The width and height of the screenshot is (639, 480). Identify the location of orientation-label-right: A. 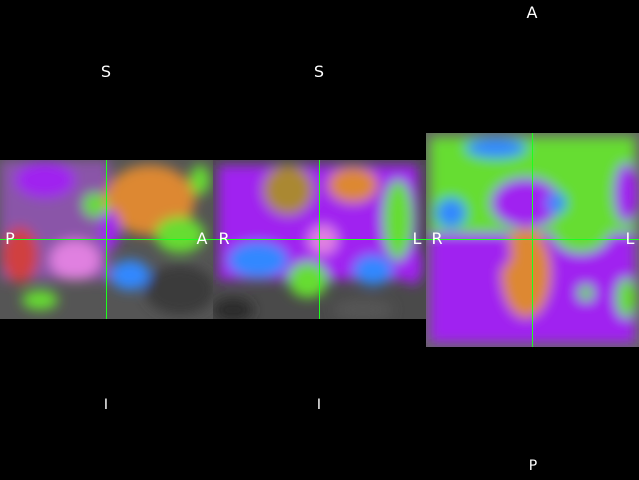
(202, 238).